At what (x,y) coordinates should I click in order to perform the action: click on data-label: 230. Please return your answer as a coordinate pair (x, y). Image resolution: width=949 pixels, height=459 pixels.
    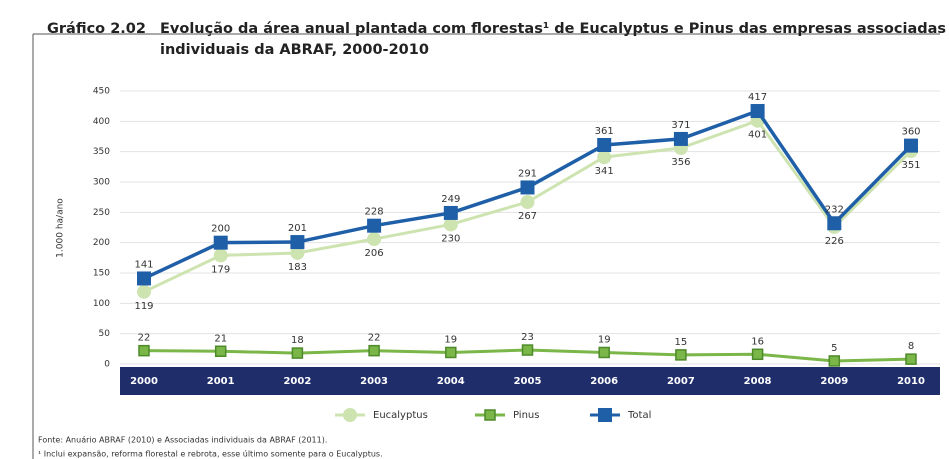
    Looking at the image, I should click on (450, 238).